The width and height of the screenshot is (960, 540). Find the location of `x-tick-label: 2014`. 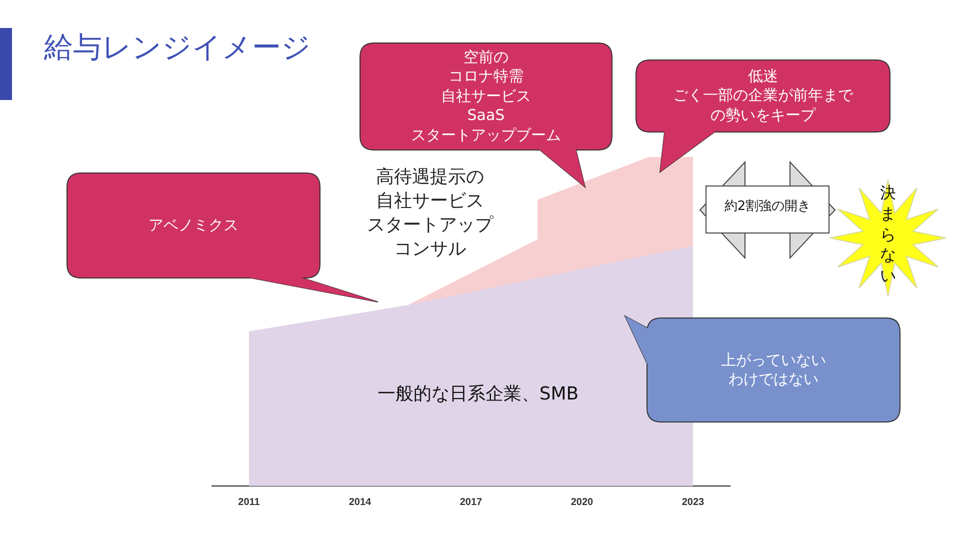

x-tick-label: 2014 is located at coordinates (360, 502).